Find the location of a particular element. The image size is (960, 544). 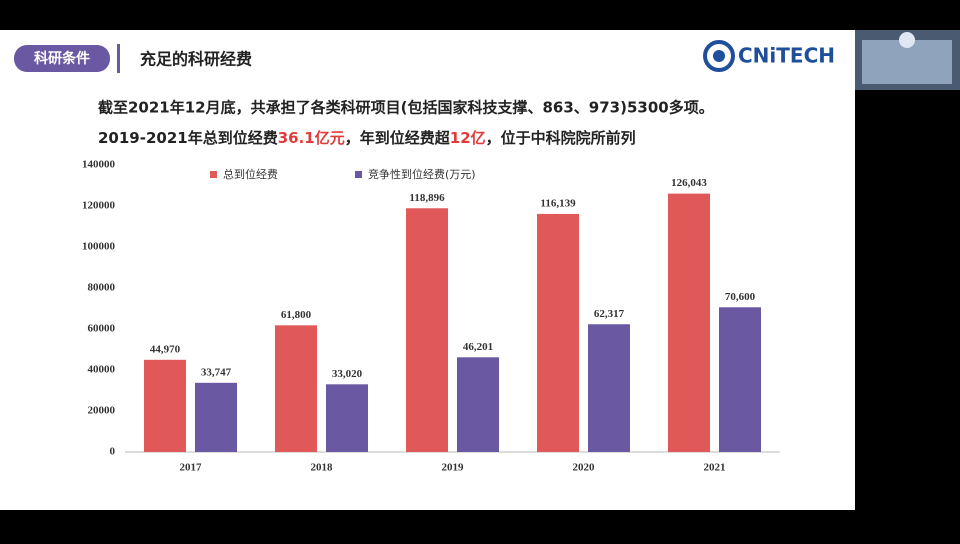

value-label: 70,600 is located at coordinates (740, 297).